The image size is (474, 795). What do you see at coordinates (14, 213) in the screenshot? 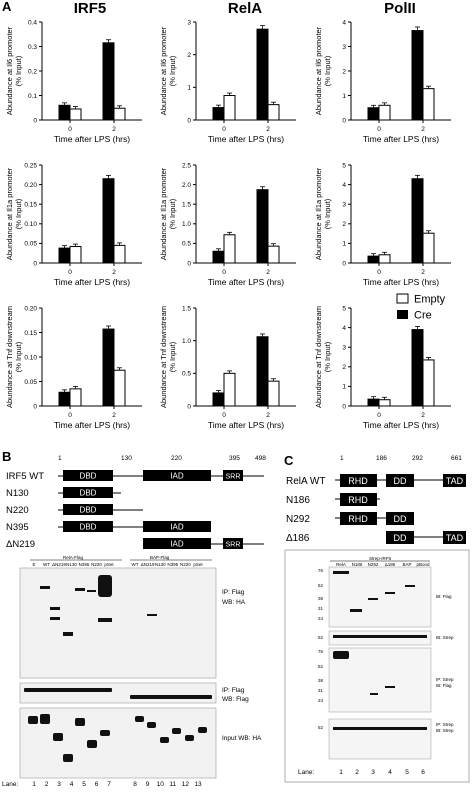
I see `y-axis-label: Abundance at Il1a promoter(% Input)` at bounding box center [14, 213].